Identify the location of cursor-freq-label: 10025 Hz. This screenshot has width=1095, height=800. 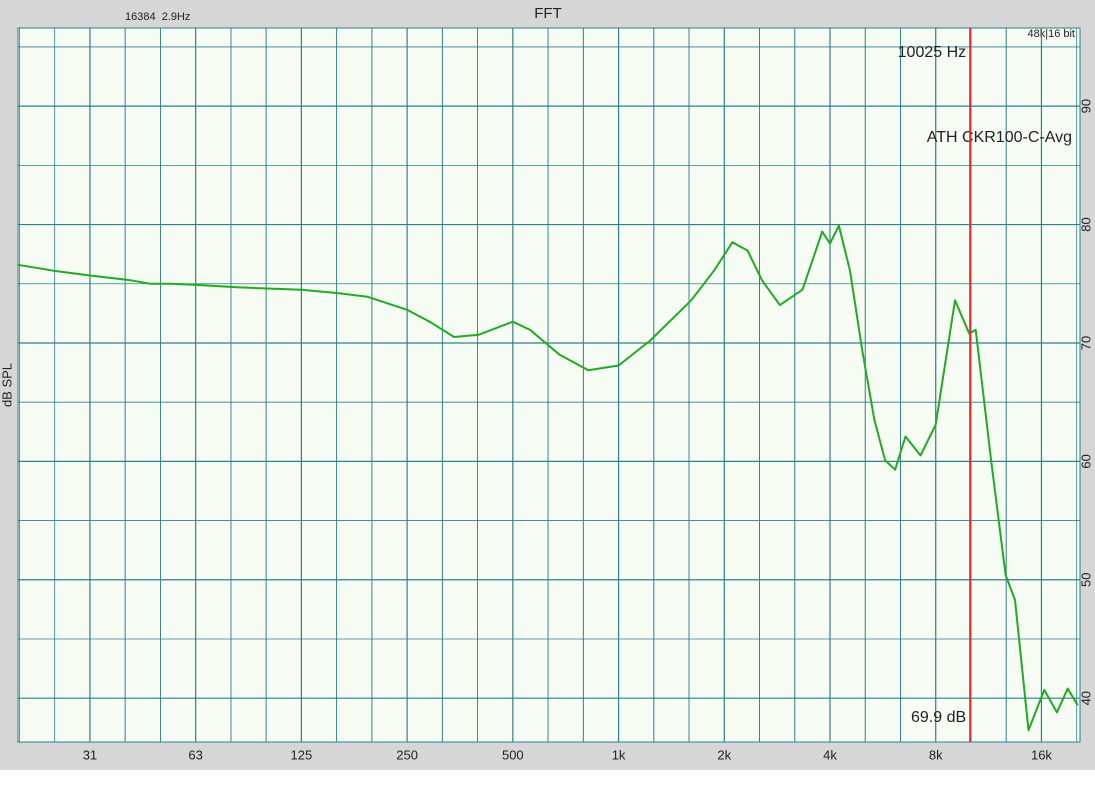
(932, 52).